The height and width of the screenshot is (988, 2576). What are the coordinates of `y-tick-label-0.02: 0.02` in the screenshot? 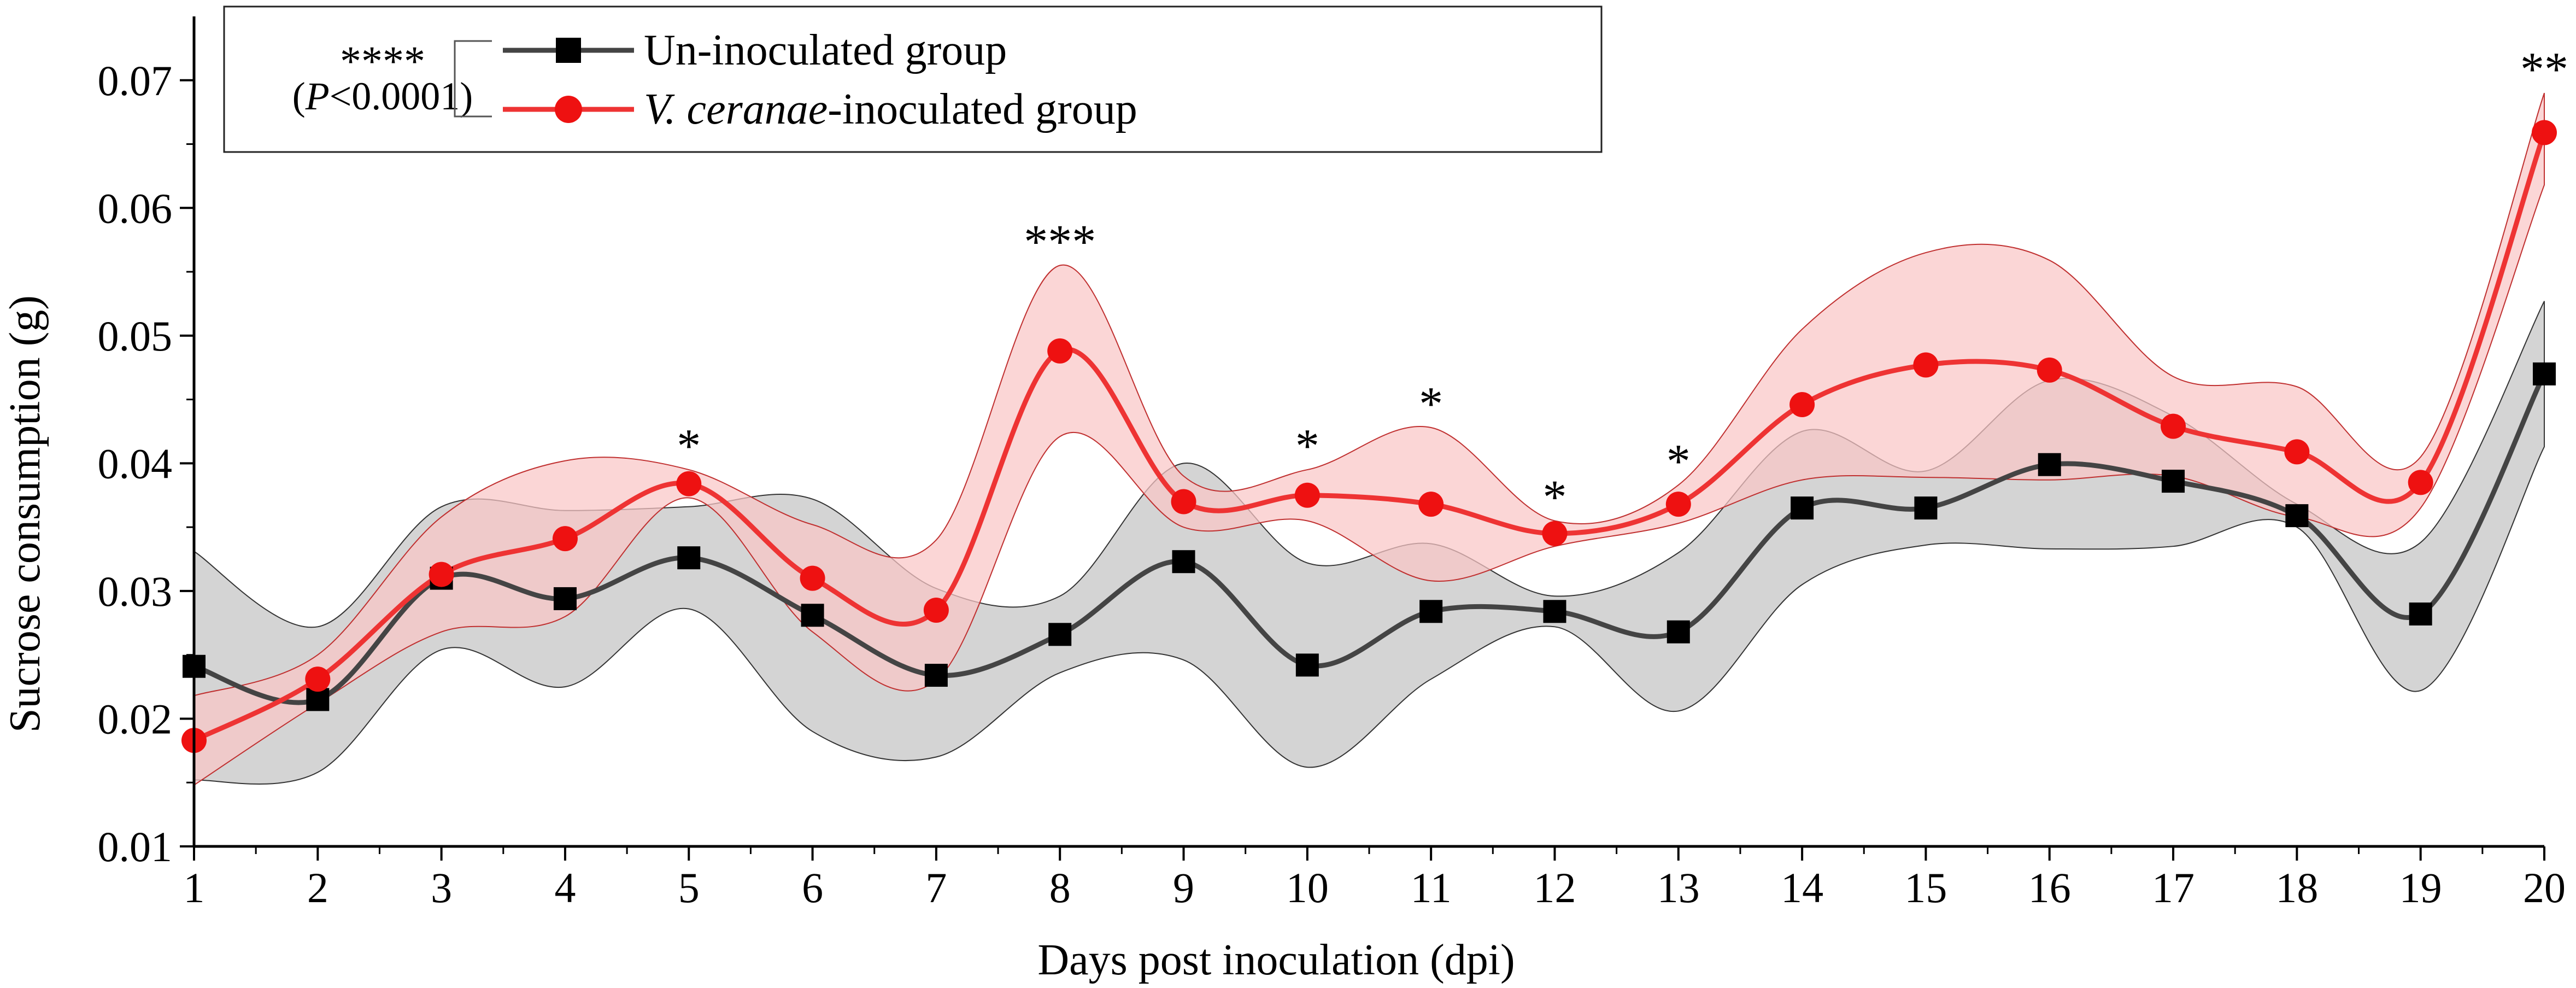 It's located at (135, 719).